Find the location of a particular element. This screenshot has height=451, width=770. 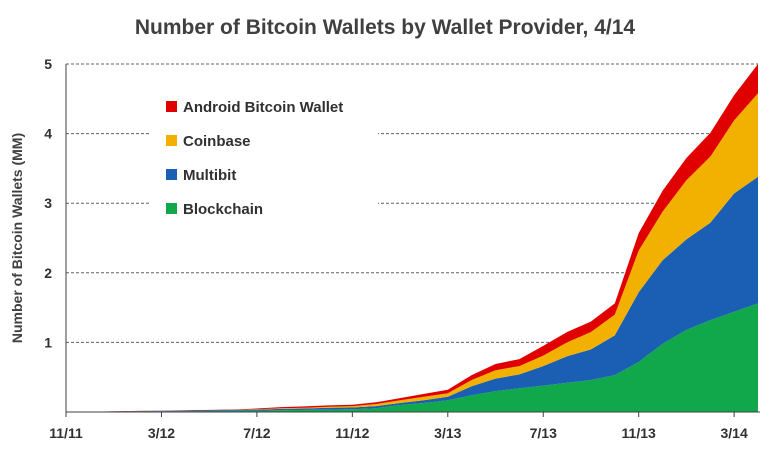

y-tick-labels: 1 2 3 4 5 is located at coordinates (48, 203).